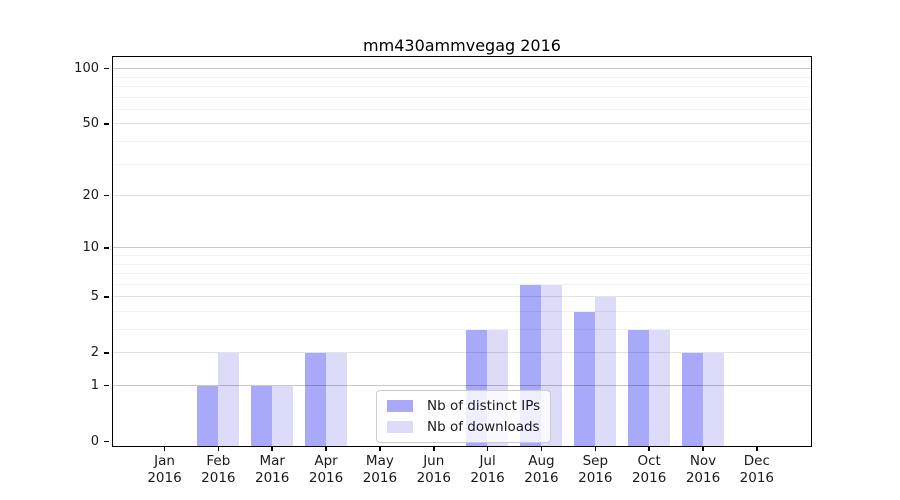  I want to click on bar-nb-of-downloads-nov-2016, so click(713, 399).